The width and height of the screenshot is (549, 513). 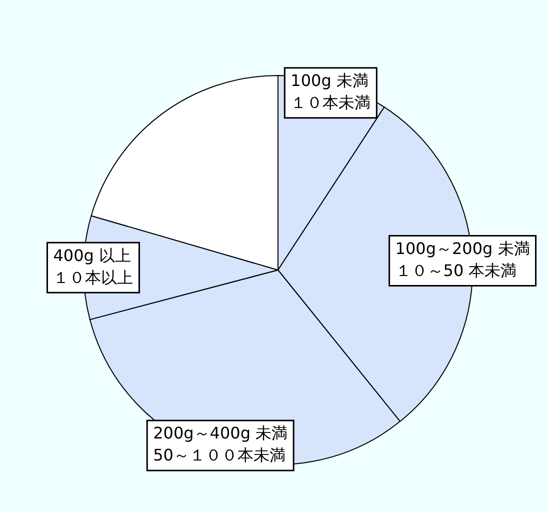 I want to click on slice-label: 200g～400g 未満50～１００本未満, so click(x=220, y=444).